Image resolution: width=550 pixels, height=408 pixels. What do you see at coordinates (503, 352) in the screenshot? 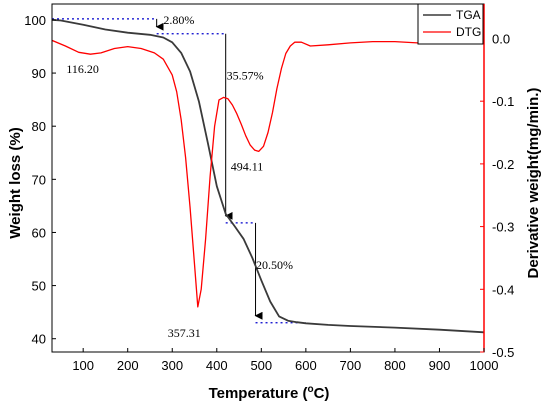
I see `y-right-tick-label: -0.5` at bounding box center [503, 352].